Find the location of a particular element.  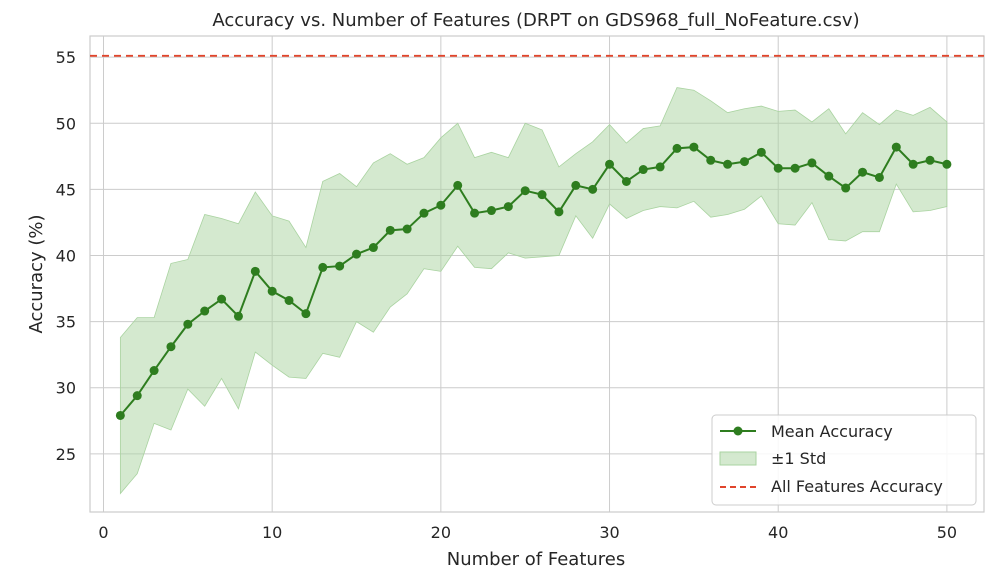

x-tick-label: 20 is located at coordinates (441, 532).